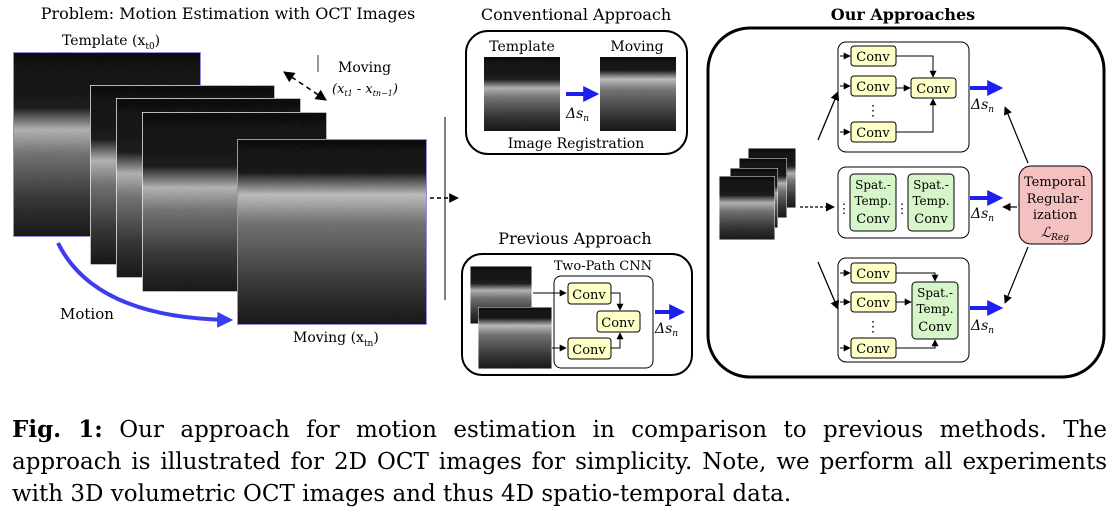 Image resolution: width=1117 pixels, height=516 pixels. What do you see at coordinates (145, 285) in the screenshot?
I see `motion-arrow` at bounding box center [145, 285].